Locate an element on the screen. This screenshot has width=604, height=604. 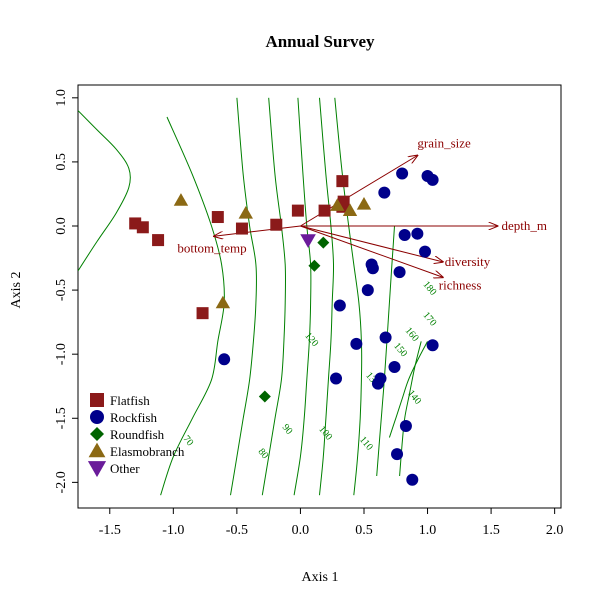
y-axis-label: Axis 2 is located at coordinates (16, 290).